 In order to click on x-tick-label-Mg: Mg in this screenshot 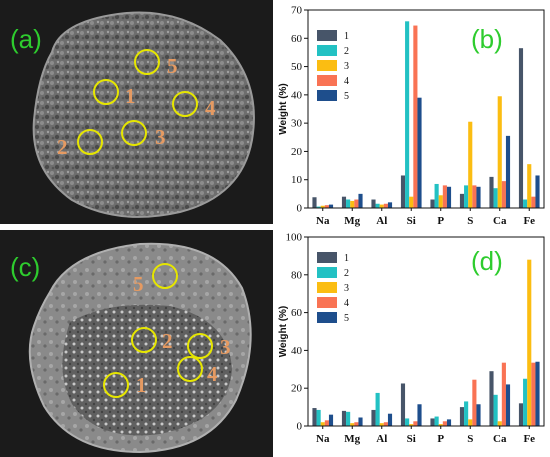, I will do `click(352, 439)`.